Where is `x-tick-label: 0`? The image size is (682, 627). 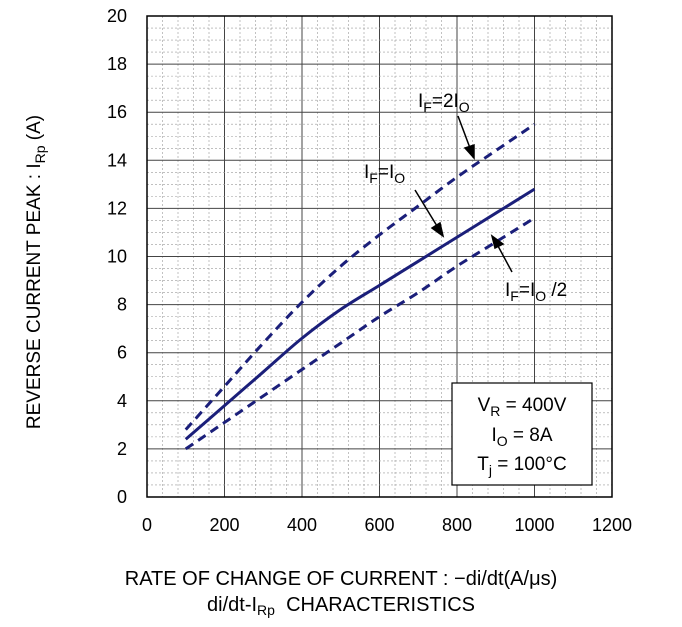 x-tick-label: 0 is located at coordinates (147, 525).